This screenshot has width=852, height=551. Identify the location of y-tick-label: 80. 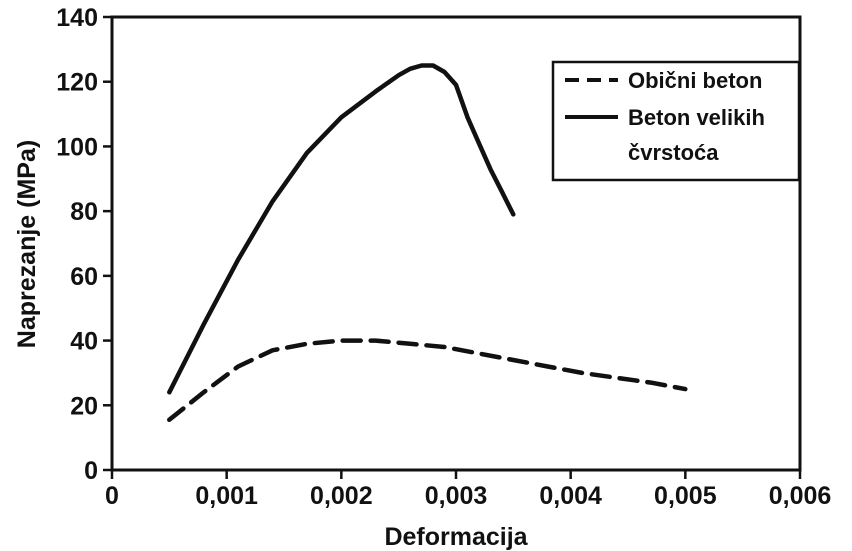
(84, 212).